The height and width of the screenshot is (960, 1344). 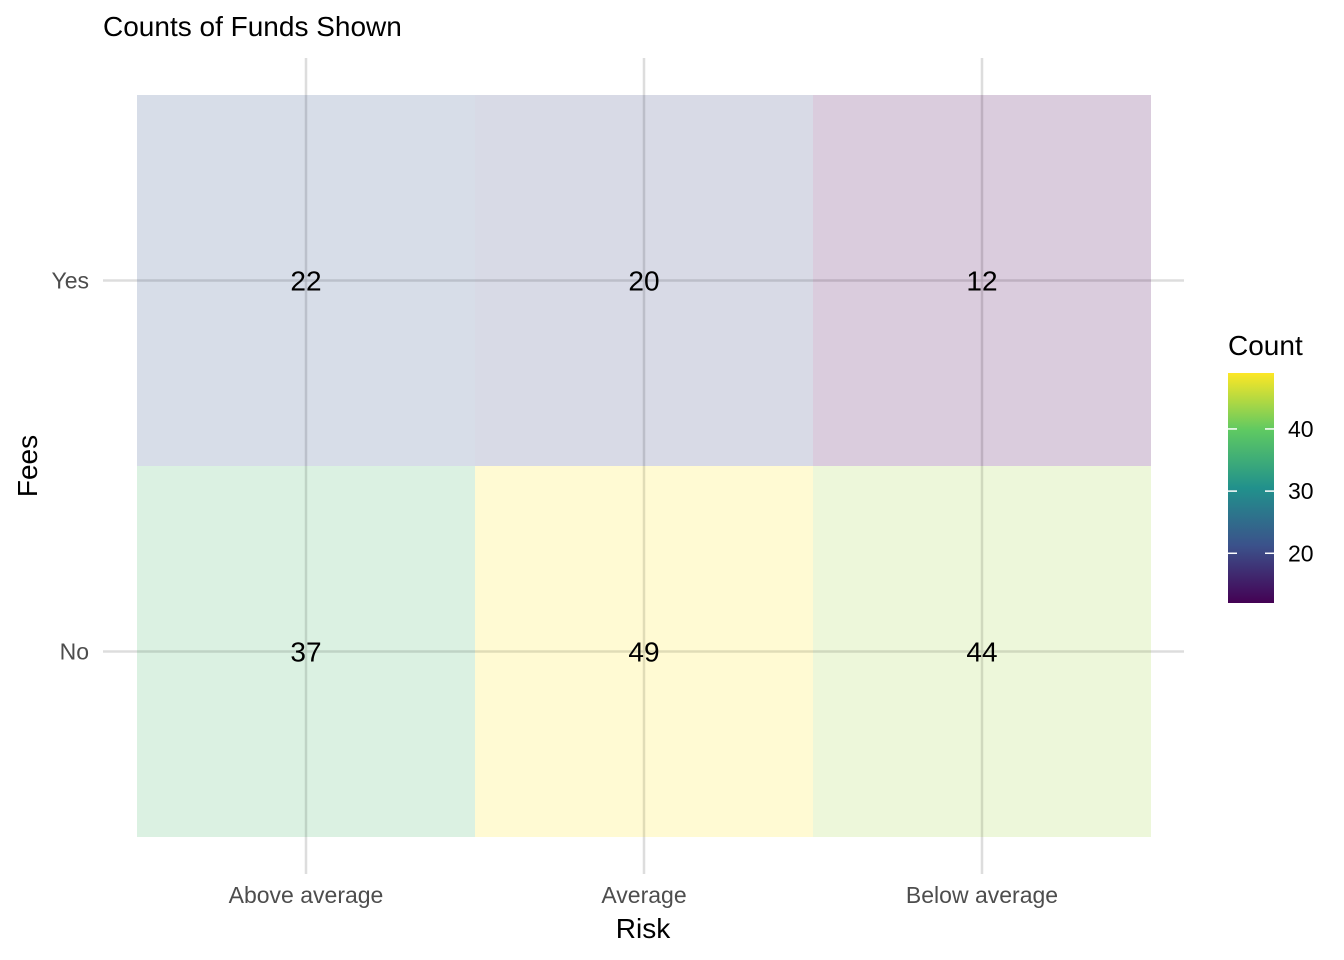 I want to click on heatmap-tile-below-average-no, so click(x=982, y=651).